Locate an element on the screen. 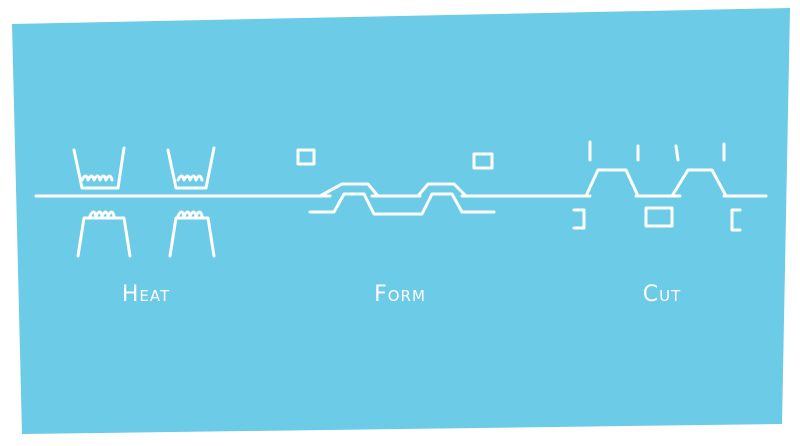  stage-label-cut: Cut is located at coordinates (662, 294).